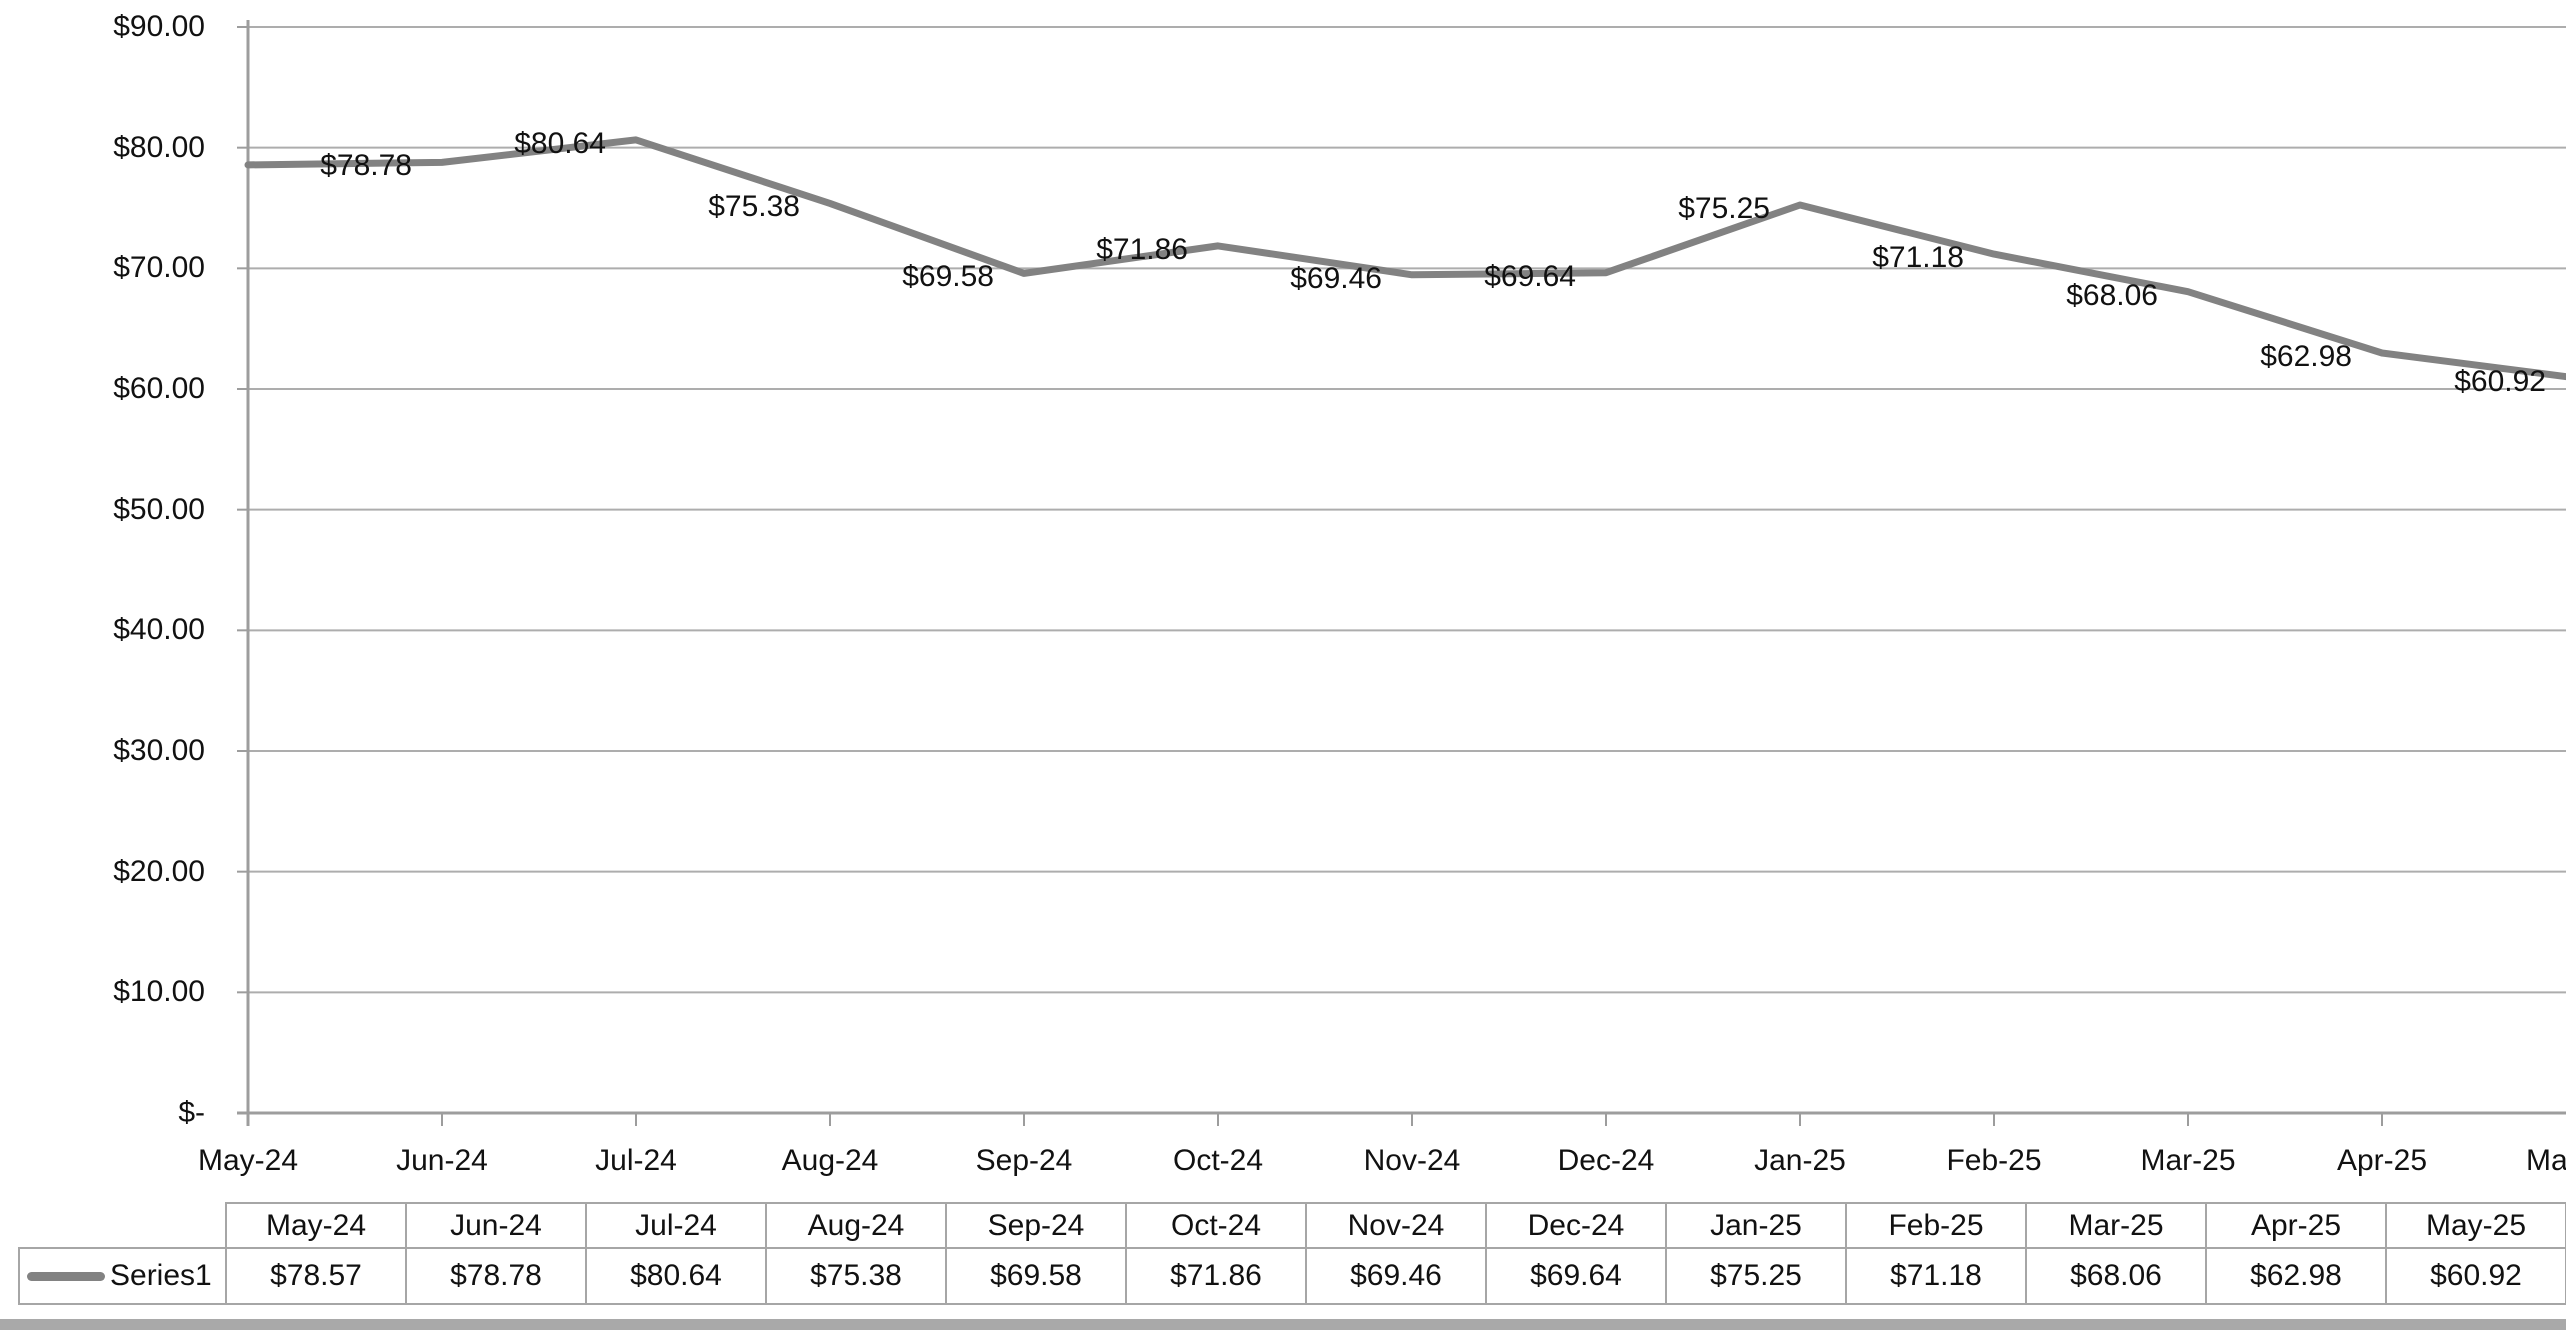  I want to click on value-cell: $60.92, so click(2475, 1276).